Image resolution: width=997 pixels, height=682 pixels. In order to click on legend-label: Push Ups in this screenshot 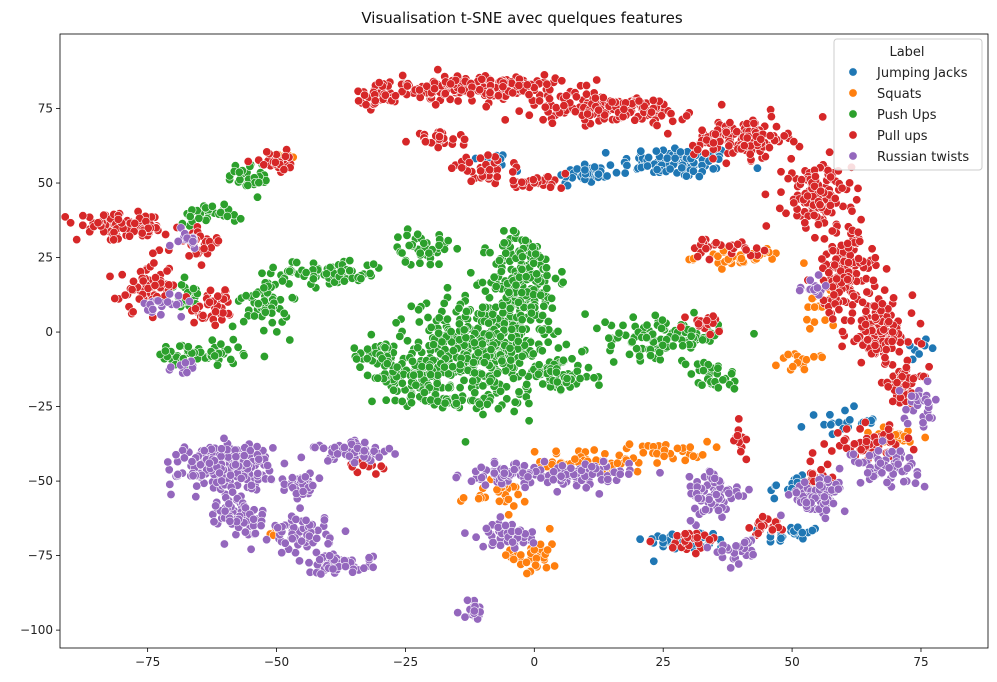, I will do `click(907, 115)`.